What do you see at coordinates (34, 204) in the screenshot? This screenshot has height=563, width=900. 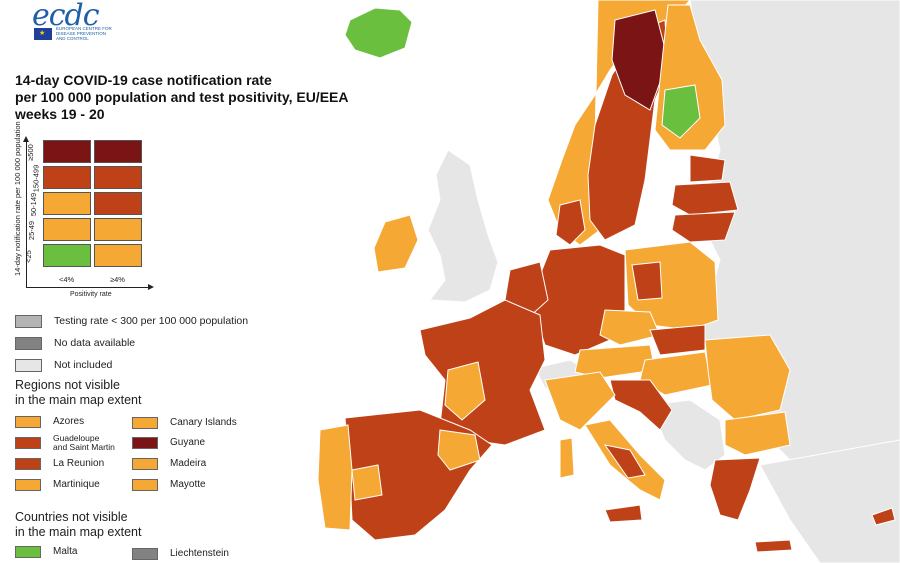 I see `matrix-row-label: 50-149` at bounding box center [34, 204].